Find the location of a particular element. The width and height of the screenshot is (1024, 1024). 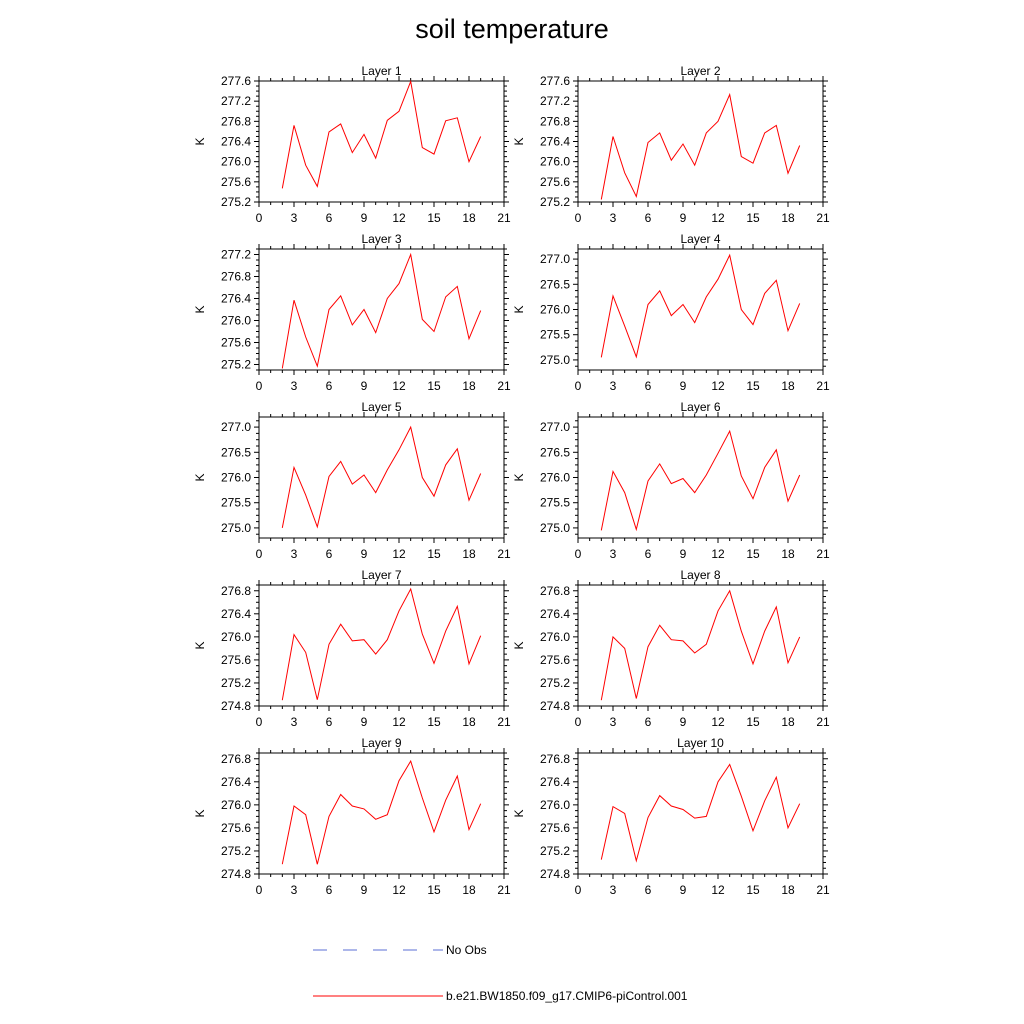

panel-title: Layer 7 is located at coordinates (381, 575).